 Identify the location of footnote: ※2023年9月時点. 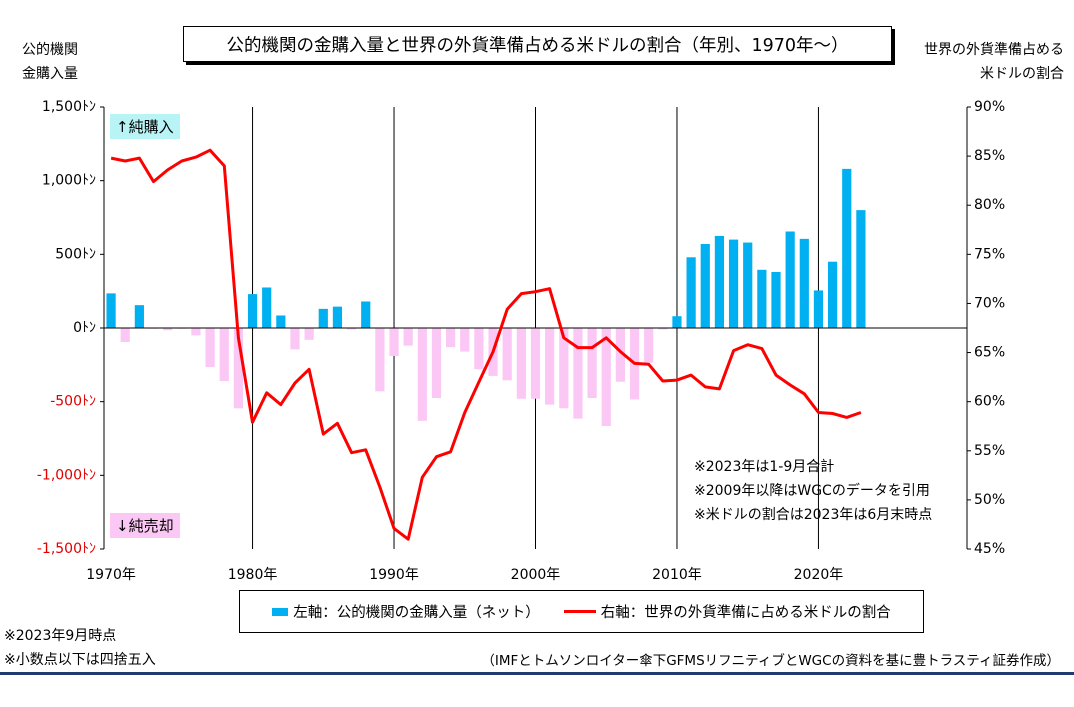
(60, 636).